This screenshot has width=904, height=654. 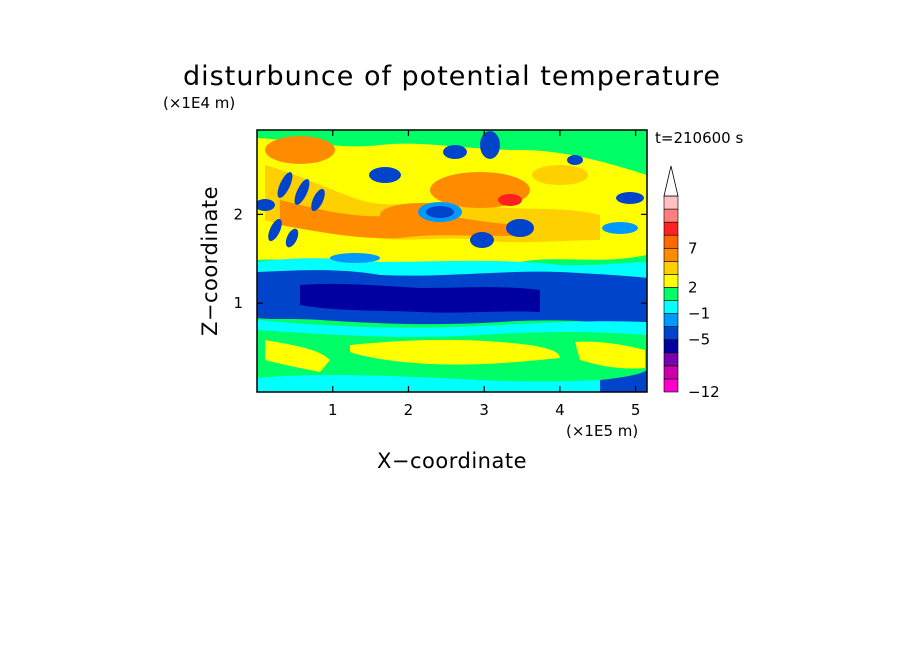 What do you see at coordinates (420, 298) in the screenshot?
I see `navy-core` at bounding box center [420, 298].